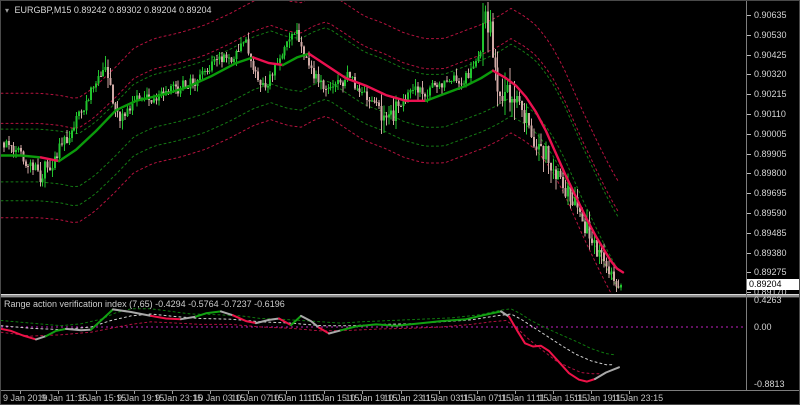 The width and height of the screenshot is (800, 405). What do you see at coordinates (43, 10) in the screenshot?
I see `symbol-label: EURGBP,M15` at bounding box center [43, 10].